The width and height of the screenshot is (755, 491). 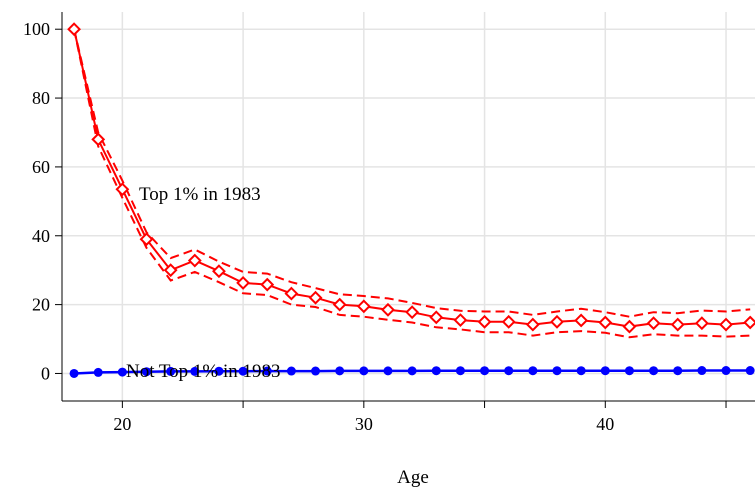 What do you see at coordinates (41, 305) in the screenshot?
I see `y-tick-label: 20` at bounding box center [41, 305].